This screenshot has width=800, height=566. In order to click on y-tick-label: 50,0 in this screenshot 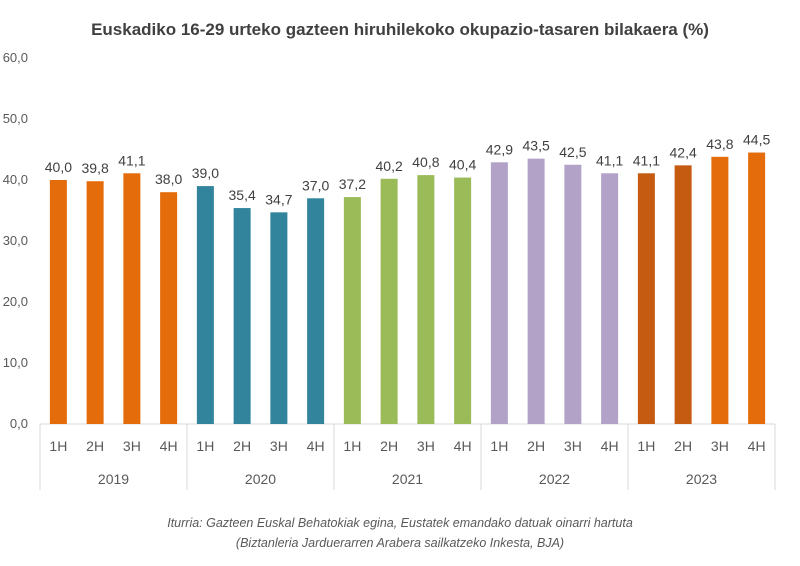, I will do `click(15, 118)`.